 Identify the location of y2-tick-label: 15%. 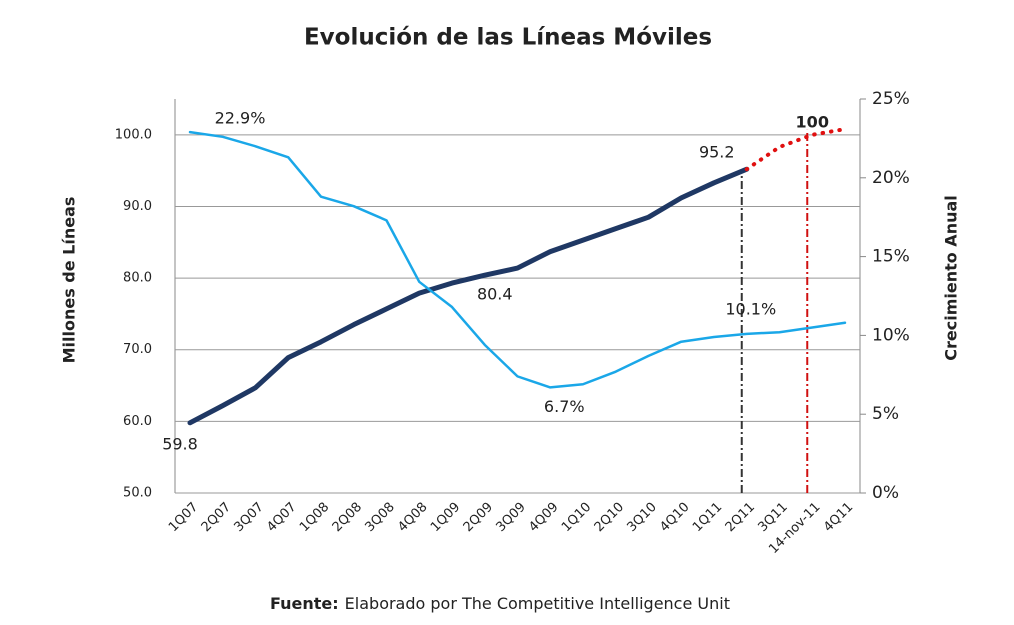
(891, 257).